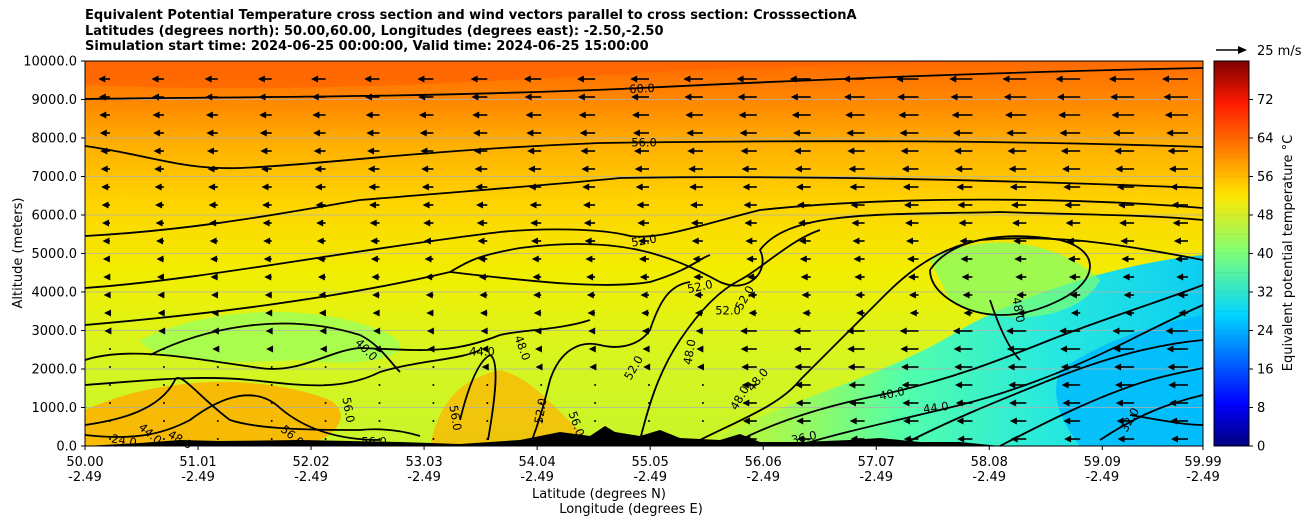  What do you see at coordinates (1265, 254) in the screenshot?
I see `colorbar-tick-label: 40` at bounding box center [1265, 254].